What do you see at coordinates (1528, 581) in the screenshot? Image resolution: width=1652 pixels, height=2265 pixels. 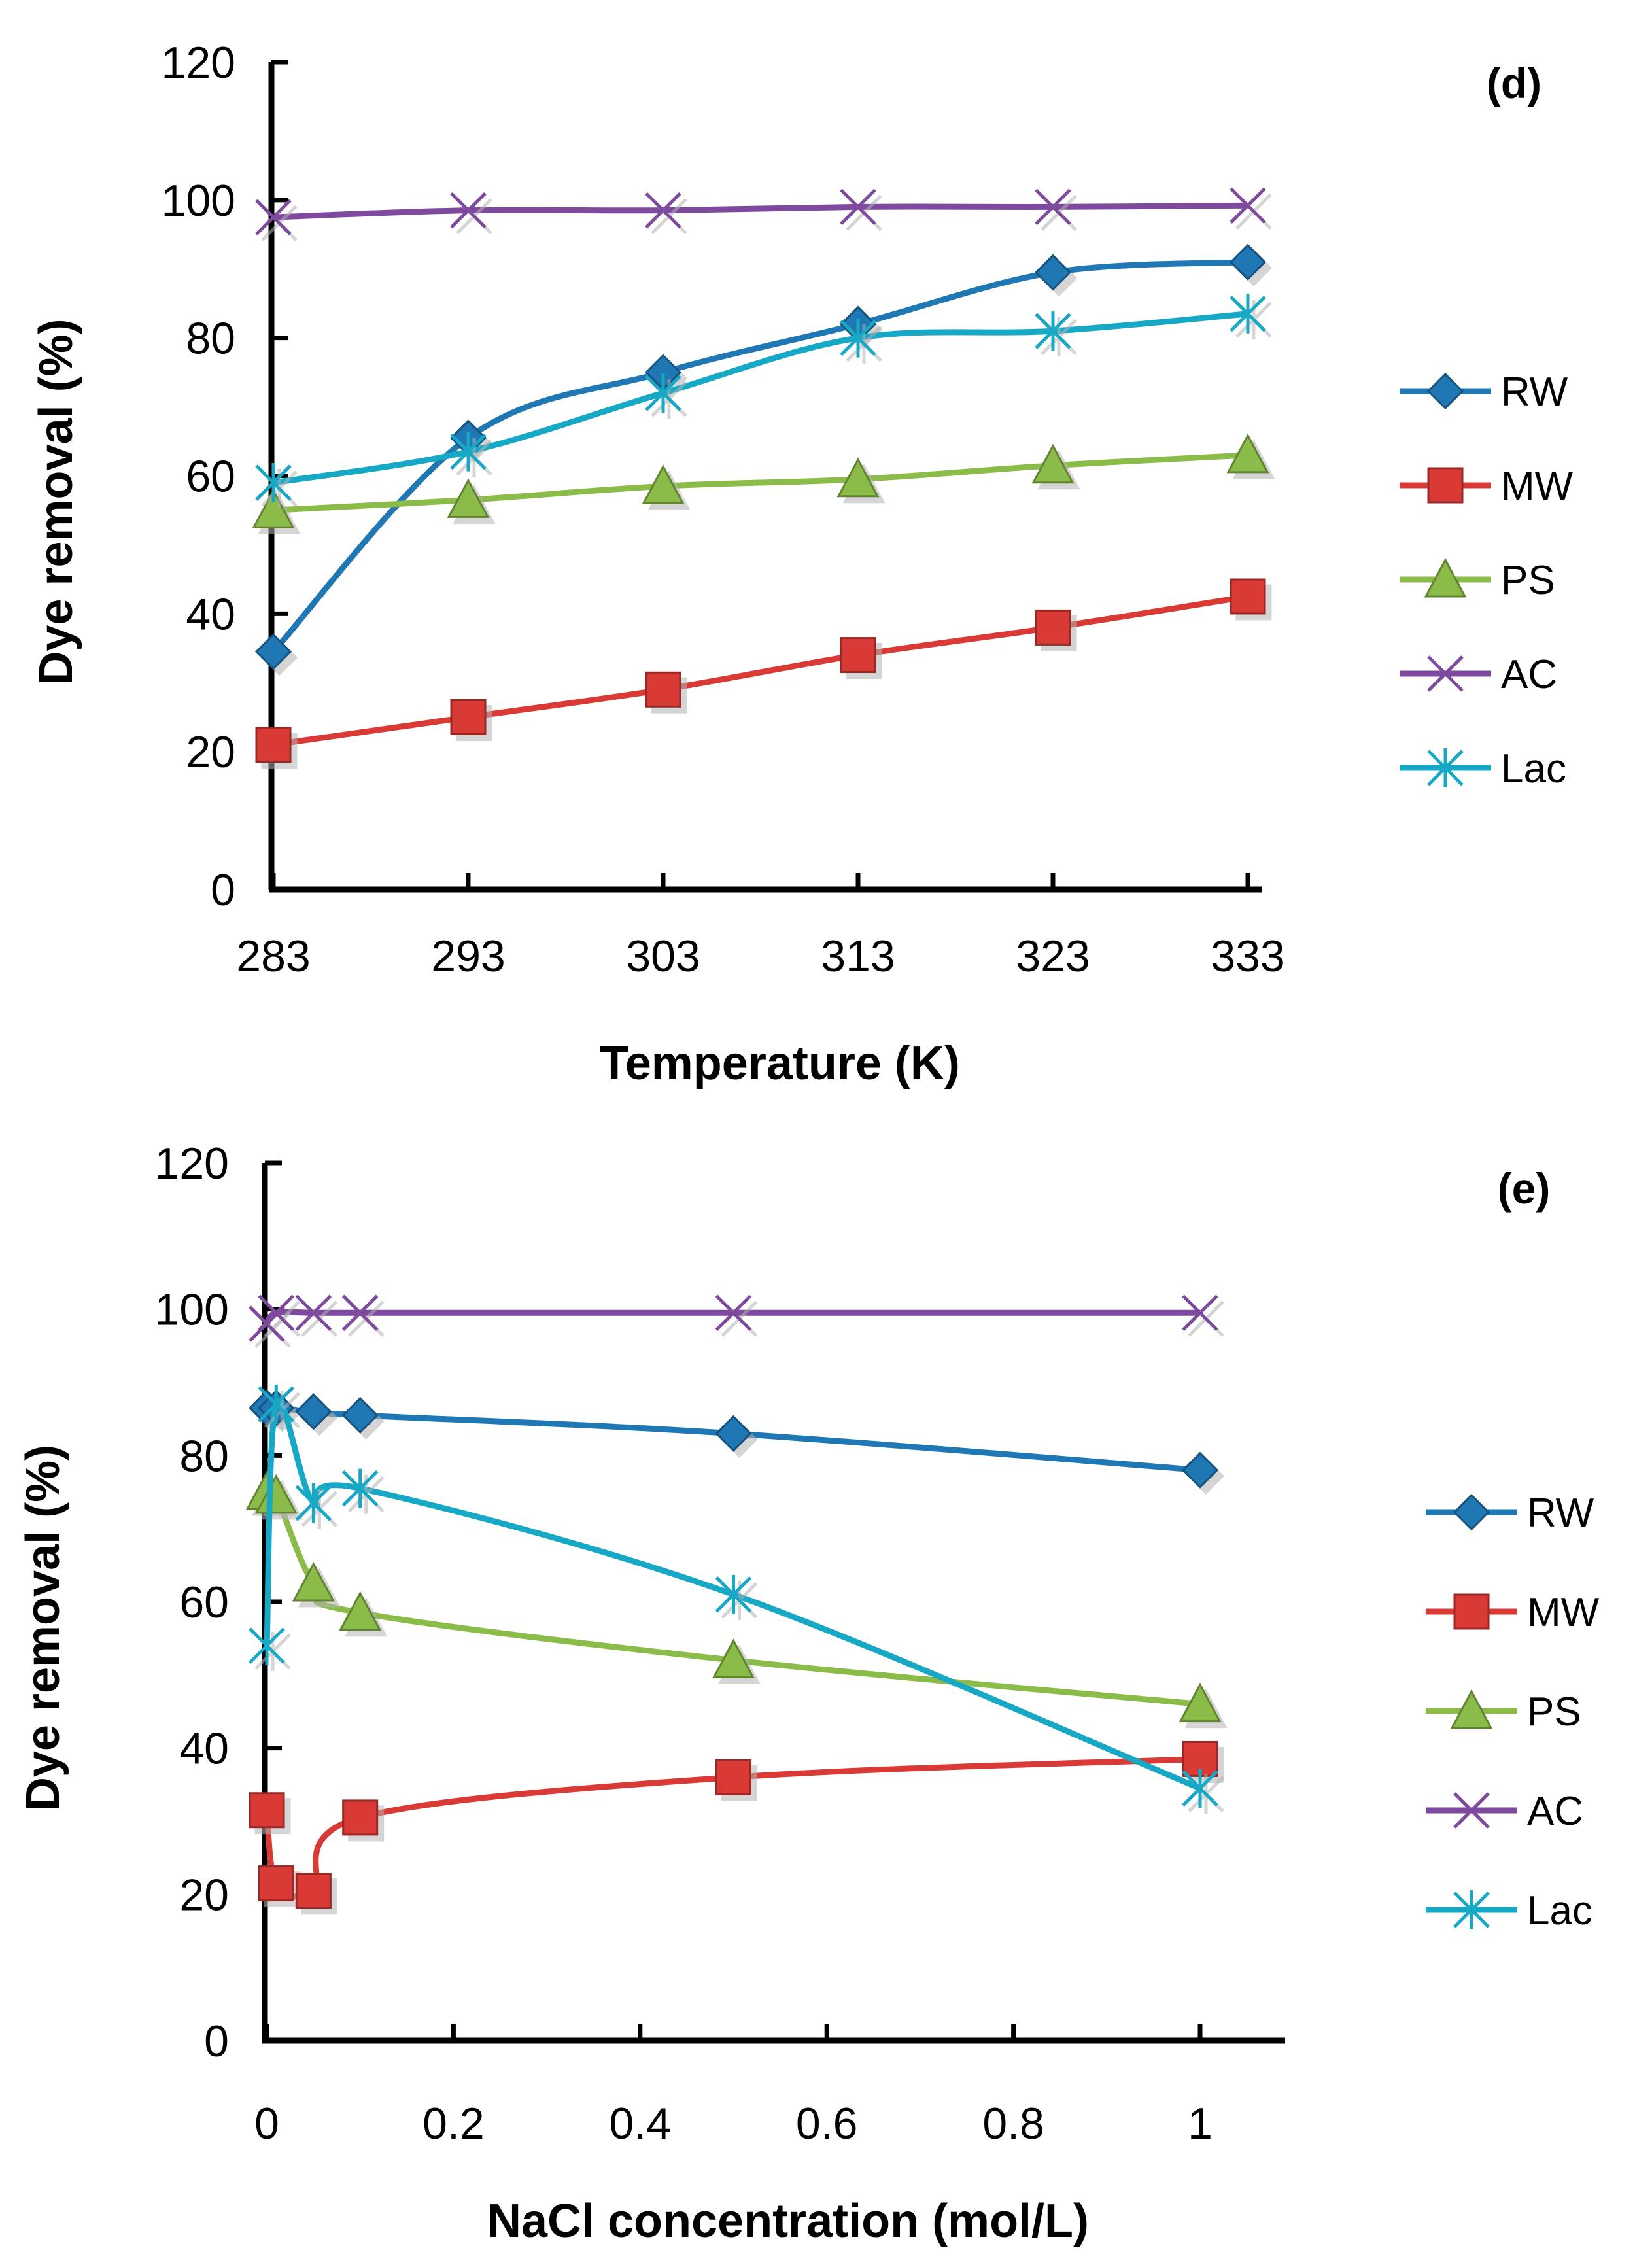 I see `legend-label: PS` at bounding box center [1528, 581].